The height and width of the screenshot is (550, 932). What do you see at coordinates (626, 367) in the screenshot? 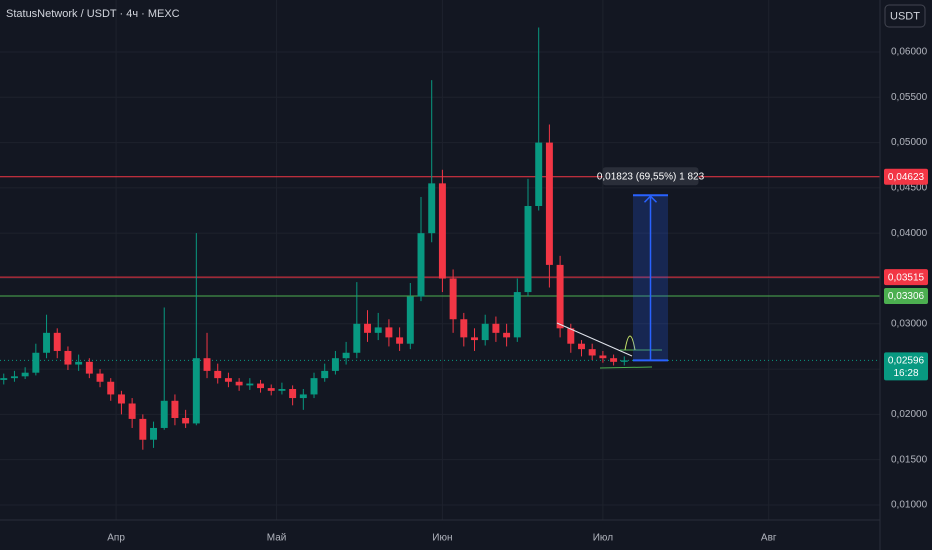
I see `support-line` at bounding box center [626, 367].